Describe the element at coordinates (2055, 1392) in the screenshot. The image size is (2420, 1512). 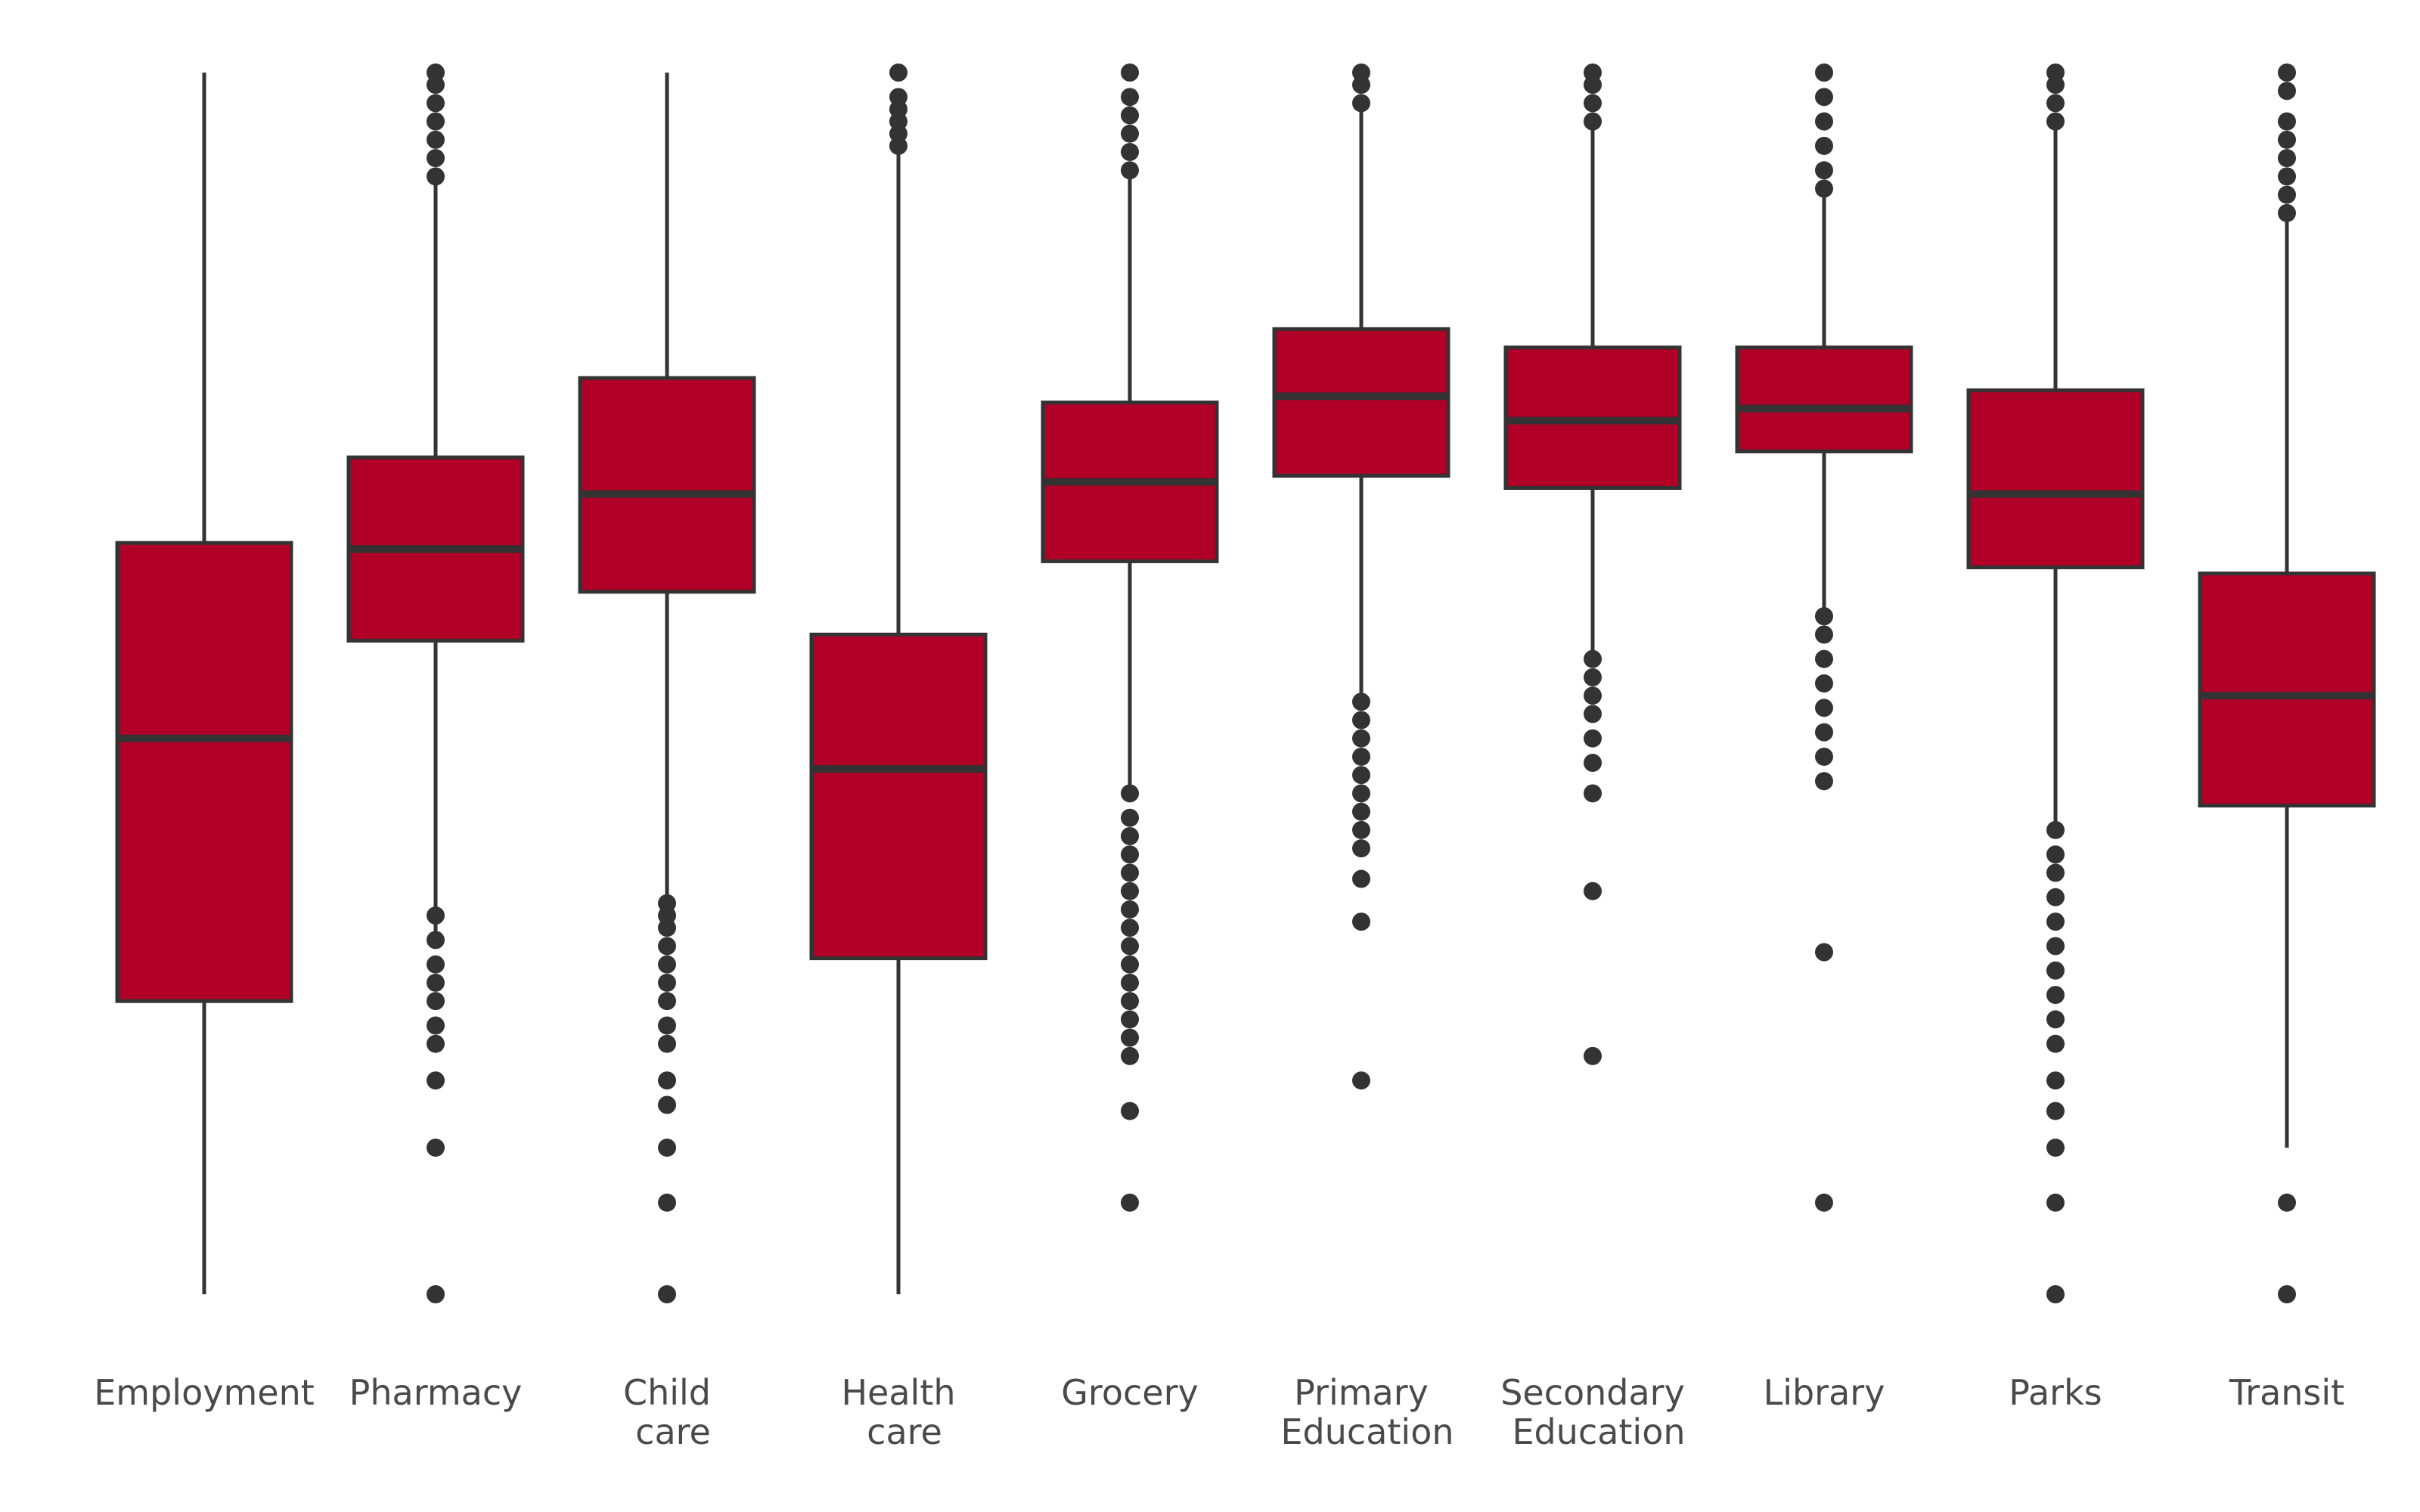
I see `category-label: Parks` at that location.